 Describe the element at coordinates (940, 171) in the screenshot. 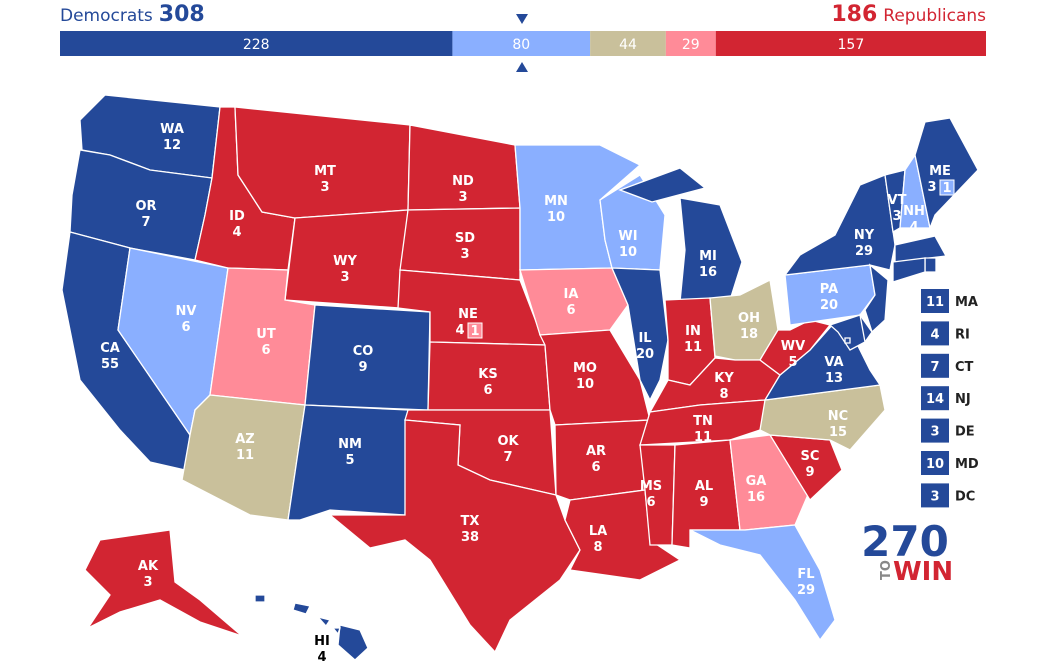

I see `state-abbr: ME` at that location.